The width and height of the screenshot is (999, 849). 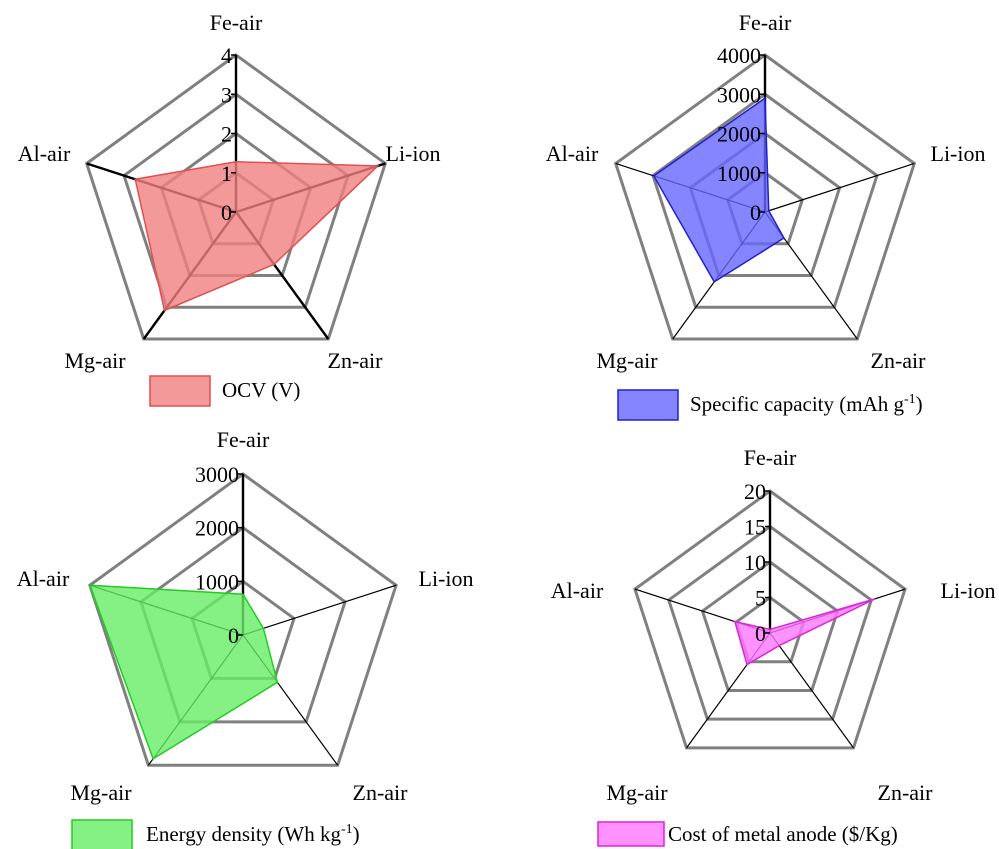 What do you see at coordinates (783, 834) in the screenshot?
I see `legend-label: Cost of metal anode ($/Kg)` at bounding box center [783, 834].